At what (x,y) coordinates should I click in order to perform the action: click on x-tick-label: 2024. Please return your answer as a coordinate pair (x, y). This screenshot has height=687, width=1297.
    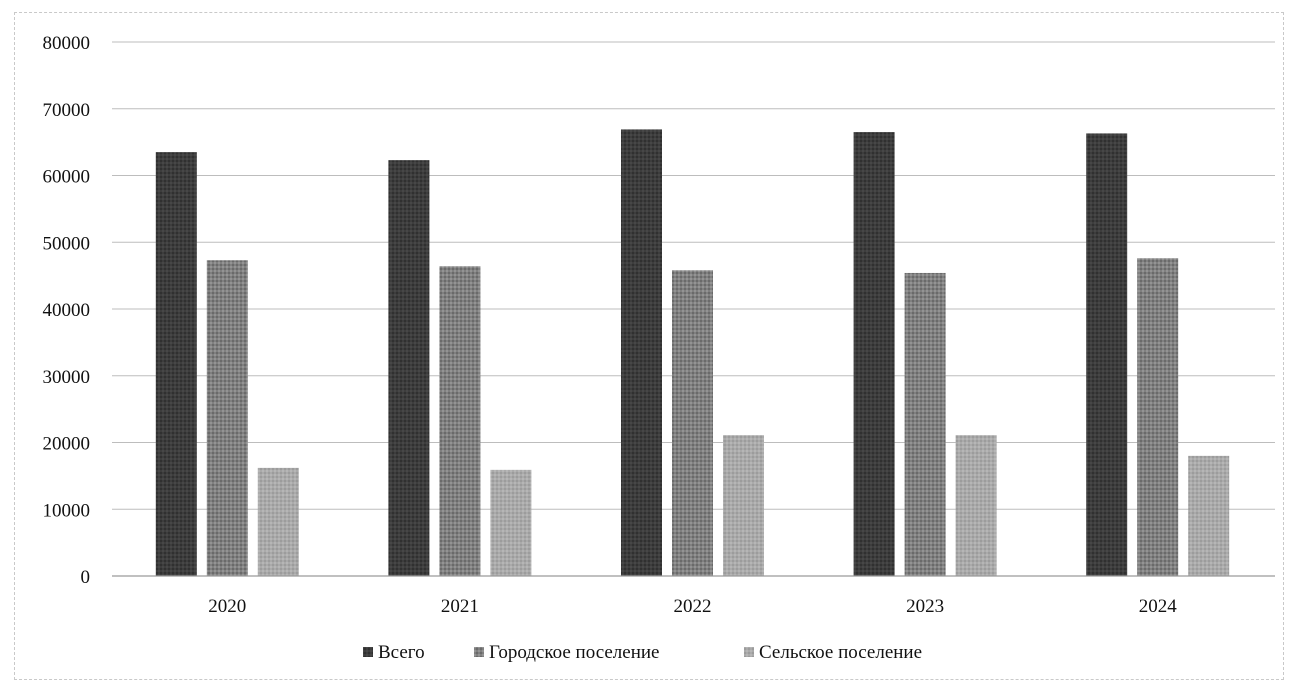
    Looking at the image, I should click on (1158, 606).